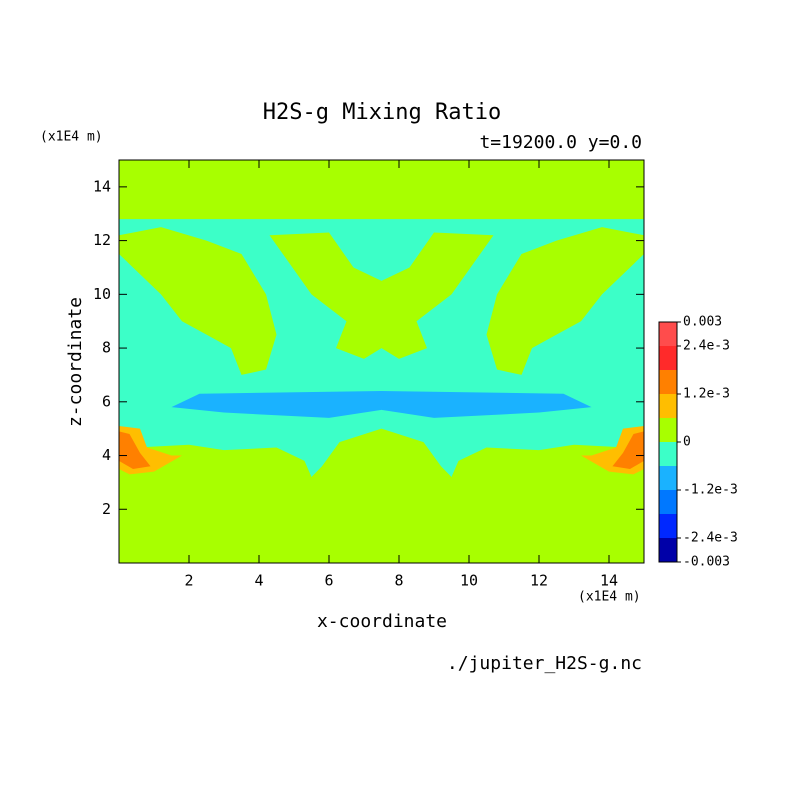 The height and width of the screenshot is (804, 804). Describe the element at coordinates (609, 581) in the screenshot. I see `x-tick-label: 14` at that location.